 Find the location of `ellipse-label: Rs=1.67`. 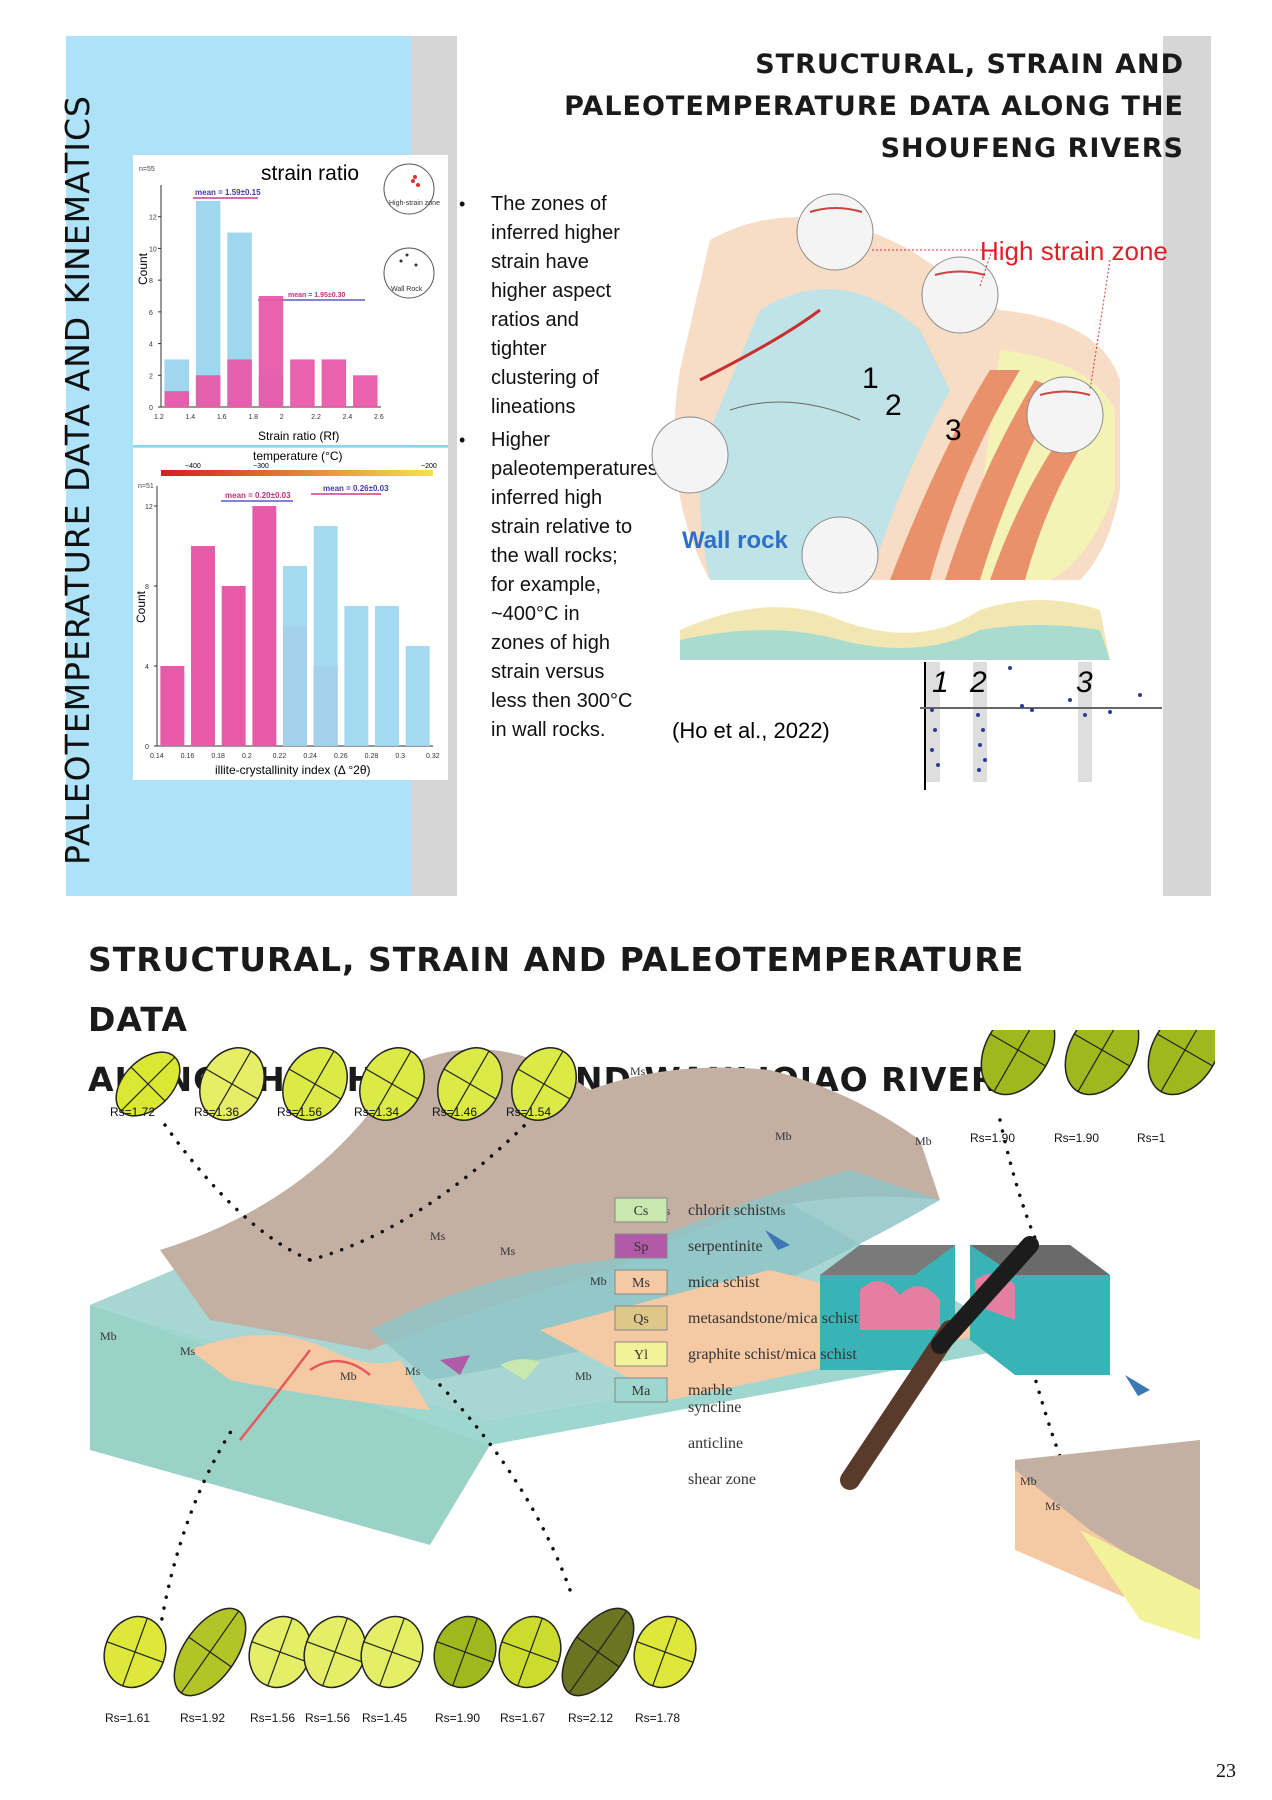

ellipse-label: Rs=1.67 is located at coordinates (522, 1718).